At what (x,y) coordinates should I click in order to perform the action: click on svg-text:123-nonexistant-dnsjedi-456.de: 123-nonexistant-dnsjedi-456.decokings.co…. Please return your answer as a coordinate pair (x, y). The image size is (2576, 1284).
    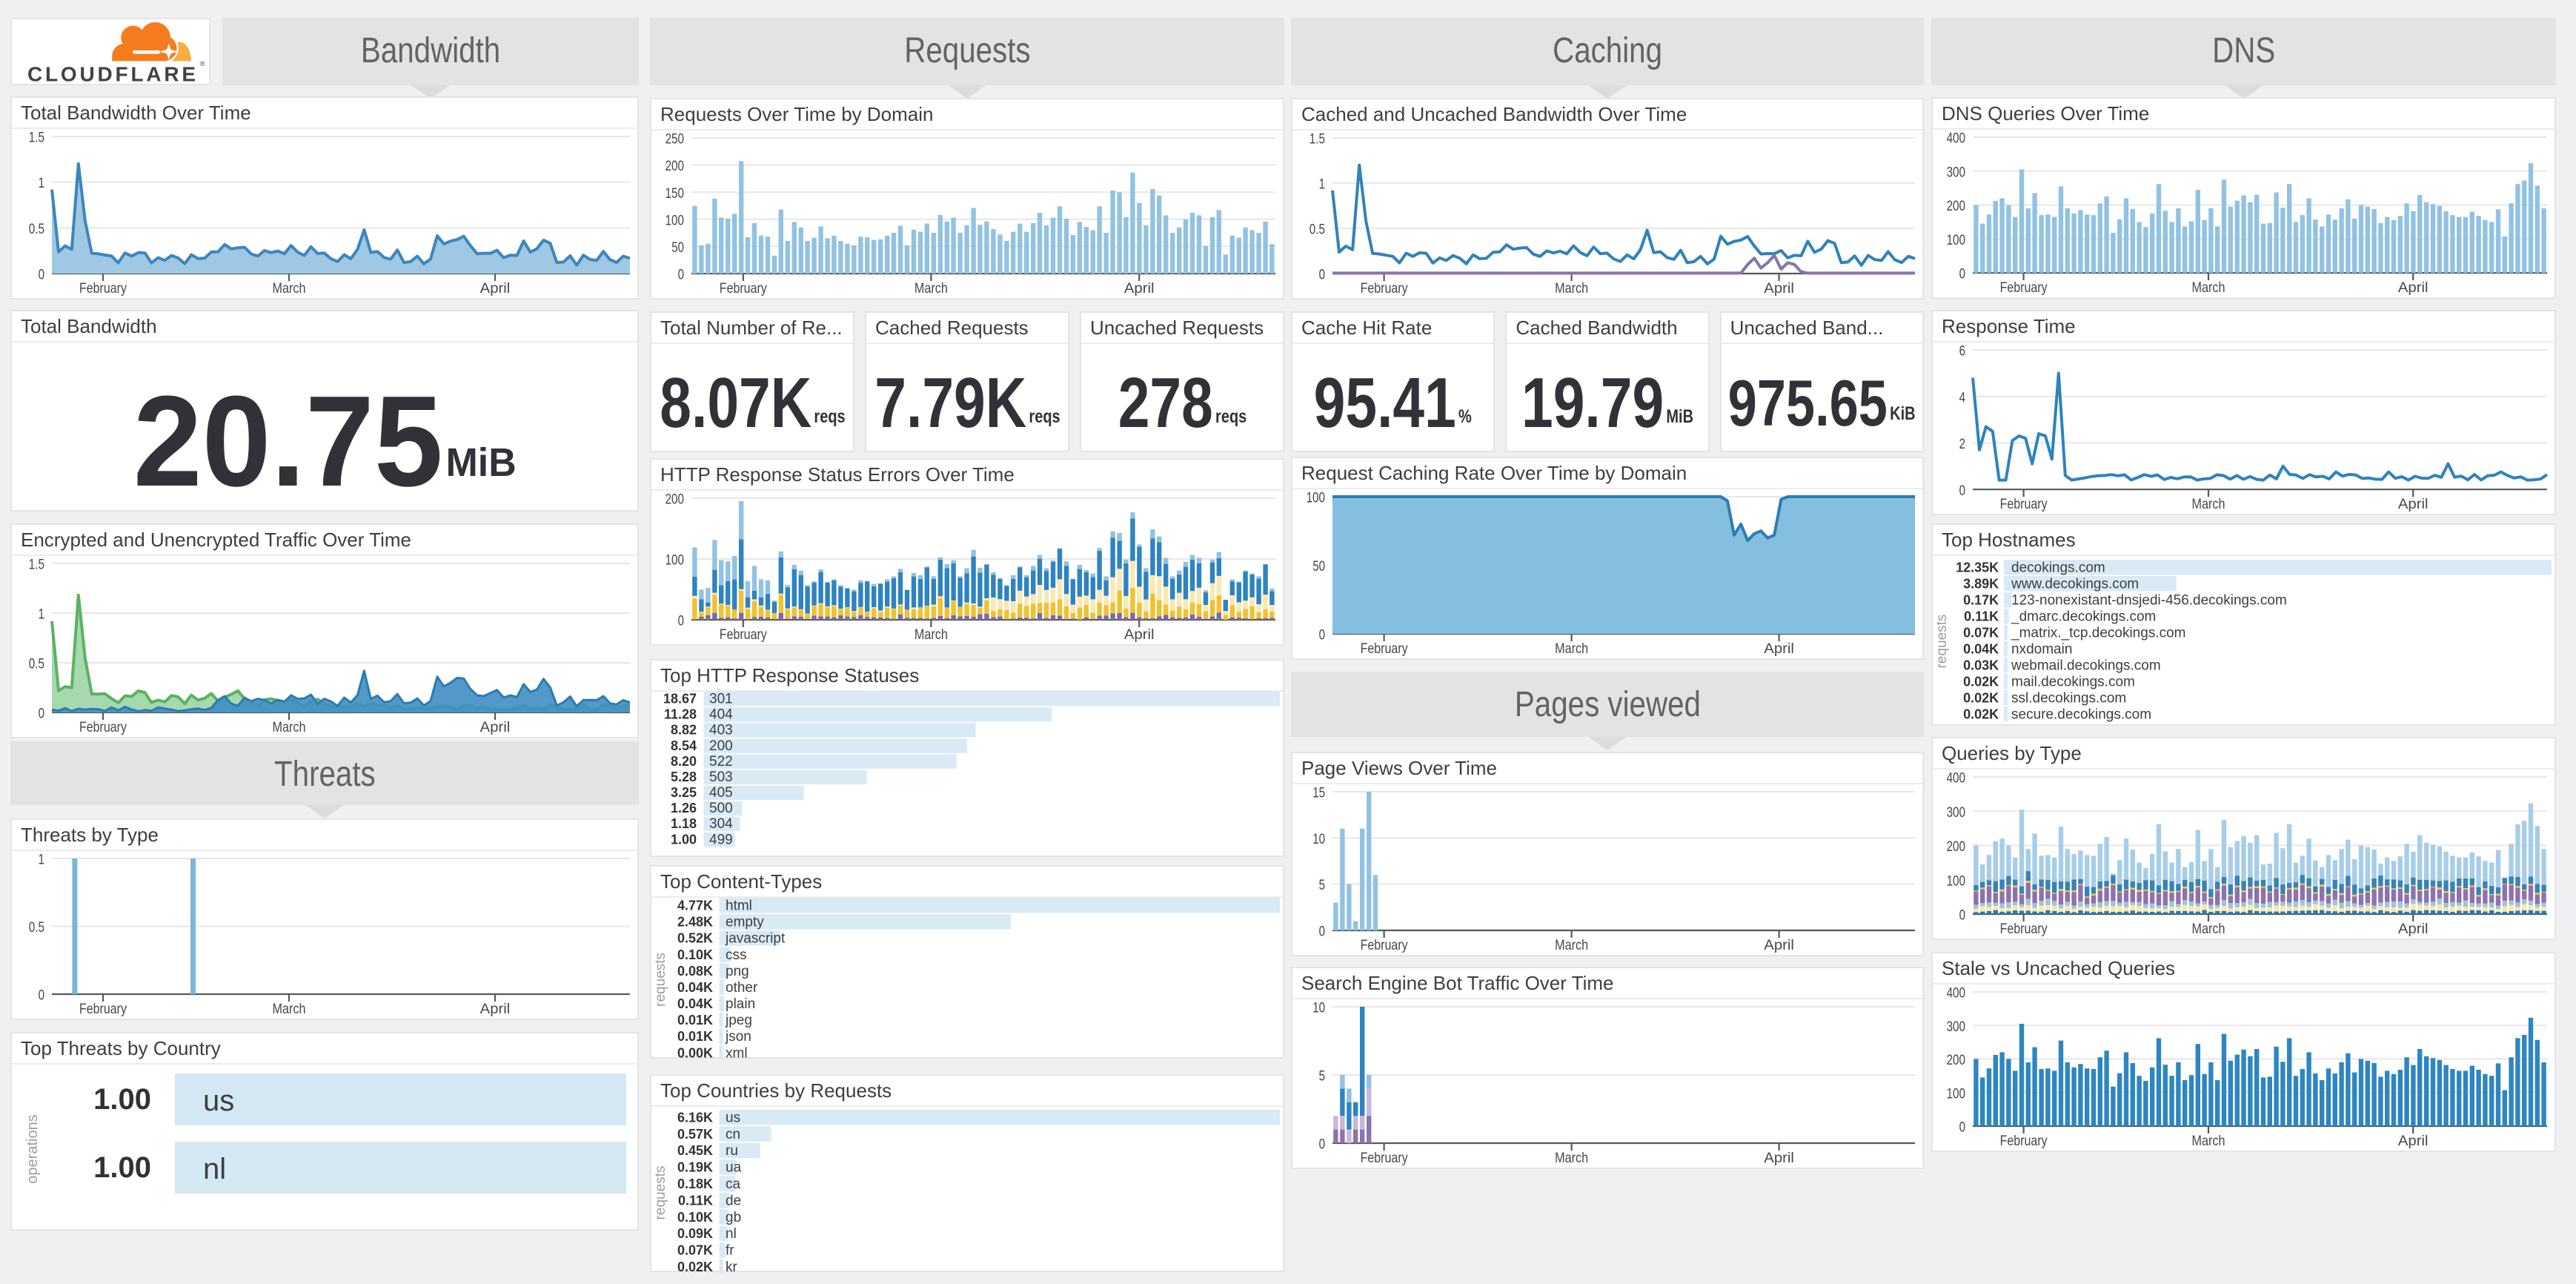
    Looking at the image, I should click on (2149, 600).